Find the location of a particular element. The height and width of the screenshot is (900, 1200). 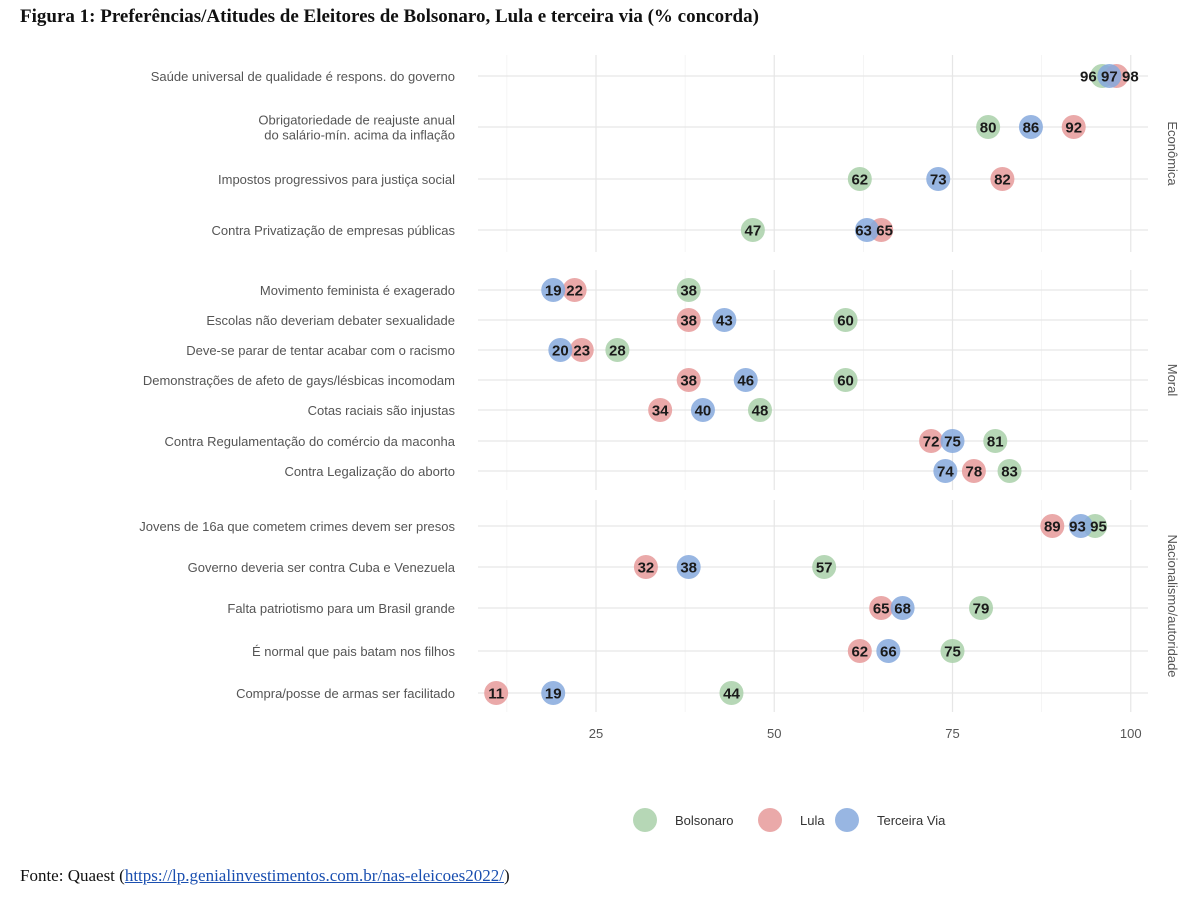

data-label: 72 is located at coordinates (931, 442).